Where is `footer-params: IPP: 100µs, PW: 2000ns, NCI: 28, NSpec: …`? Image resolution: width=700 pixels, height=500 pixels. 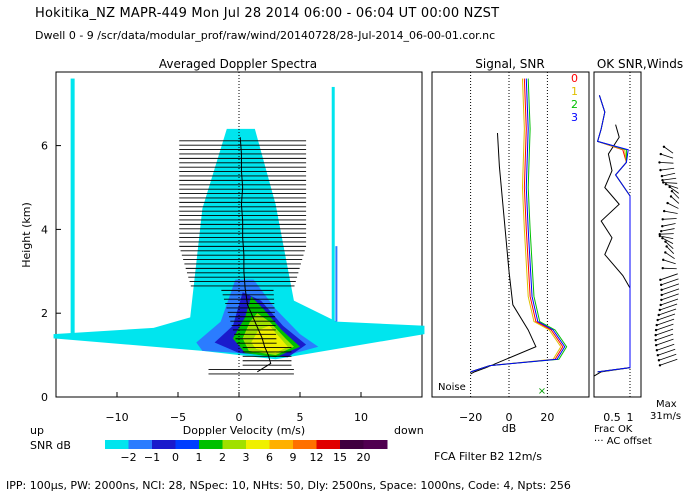 footer-params: IPP: 100µs, PW: 2000ns, NCI: 28, NSpec: … is located at coordinates (288, 485).